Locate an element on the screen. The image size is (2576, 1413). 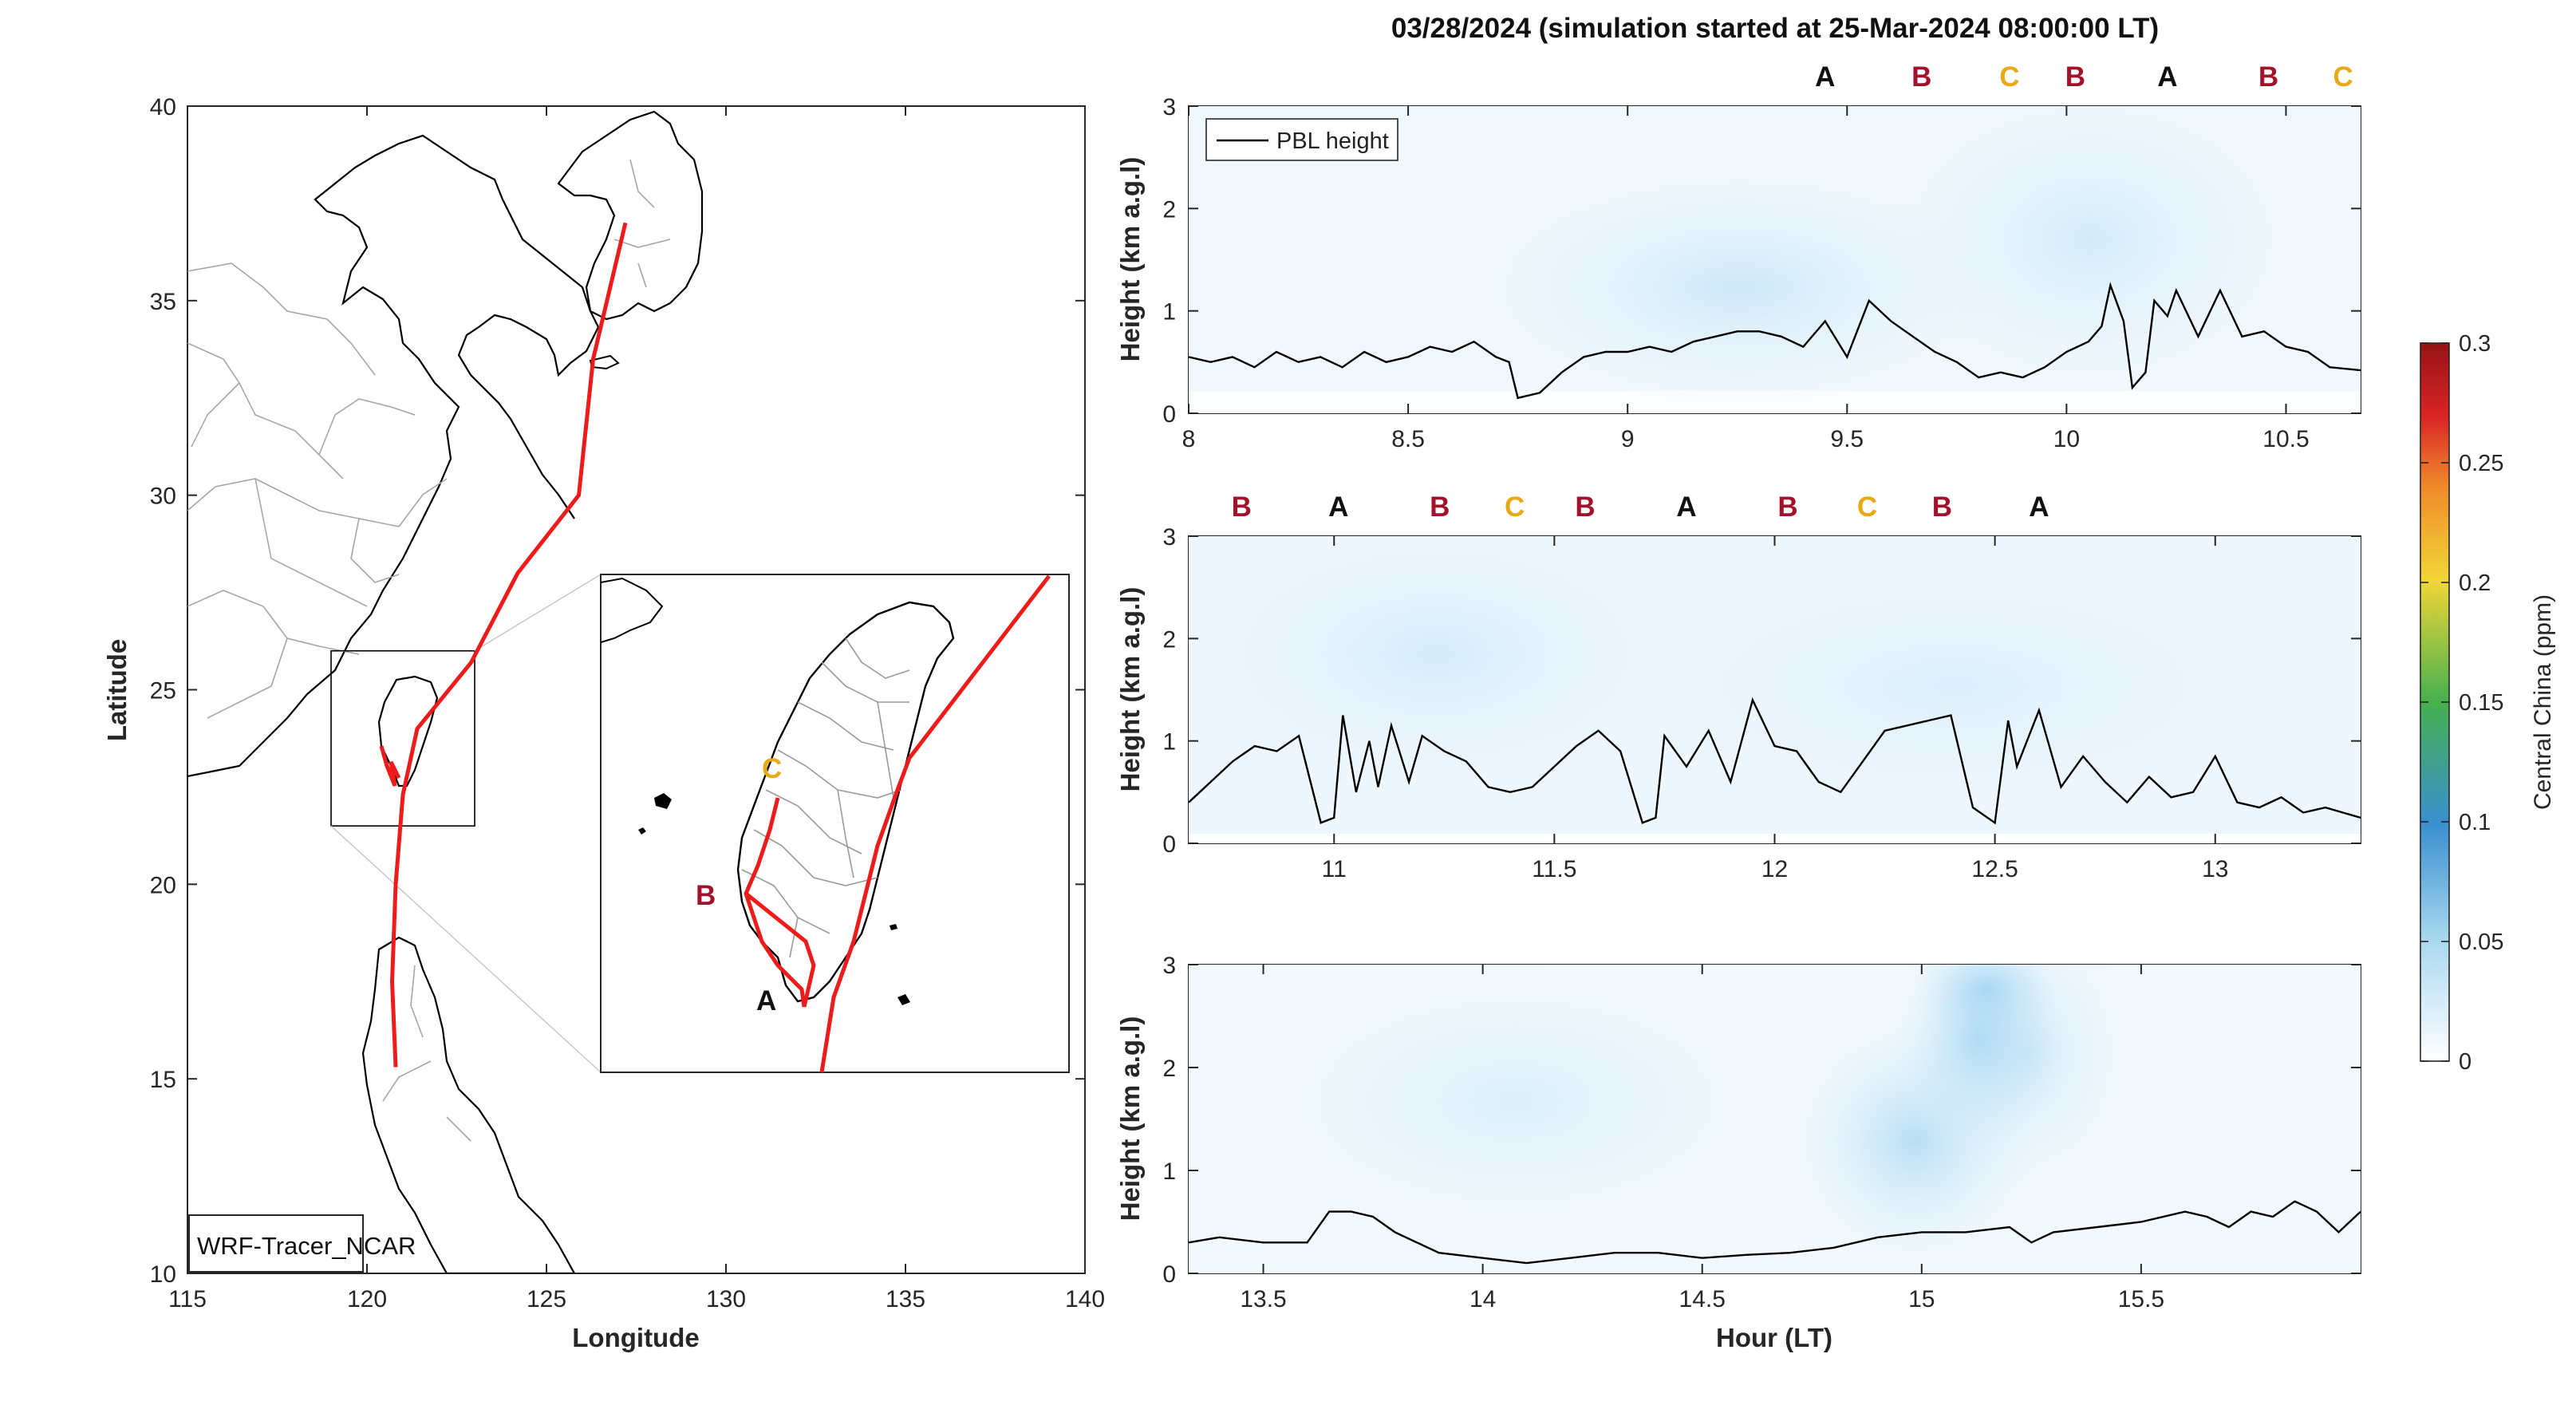
legend-label: PBL height is located at coordinates (1332, 141).